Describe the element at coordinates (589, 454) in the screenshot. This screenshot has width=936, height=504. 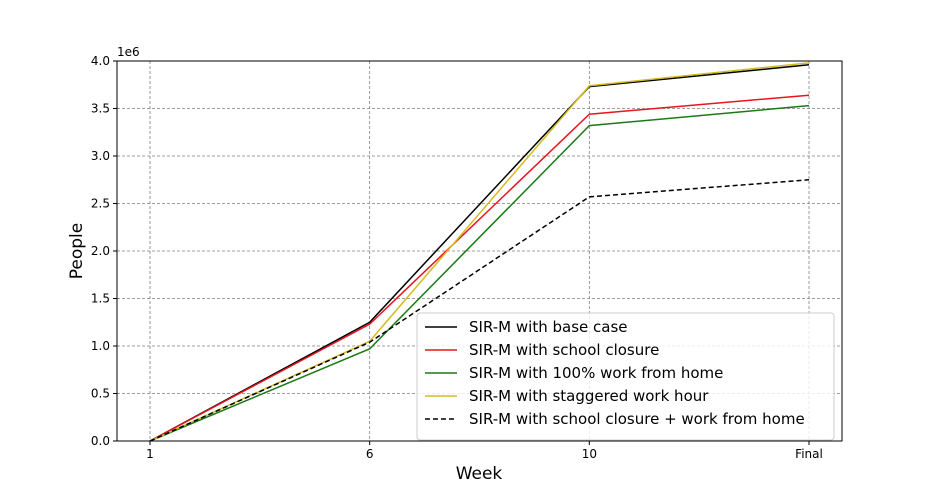
I see `x-tick-label: 10` at that location.